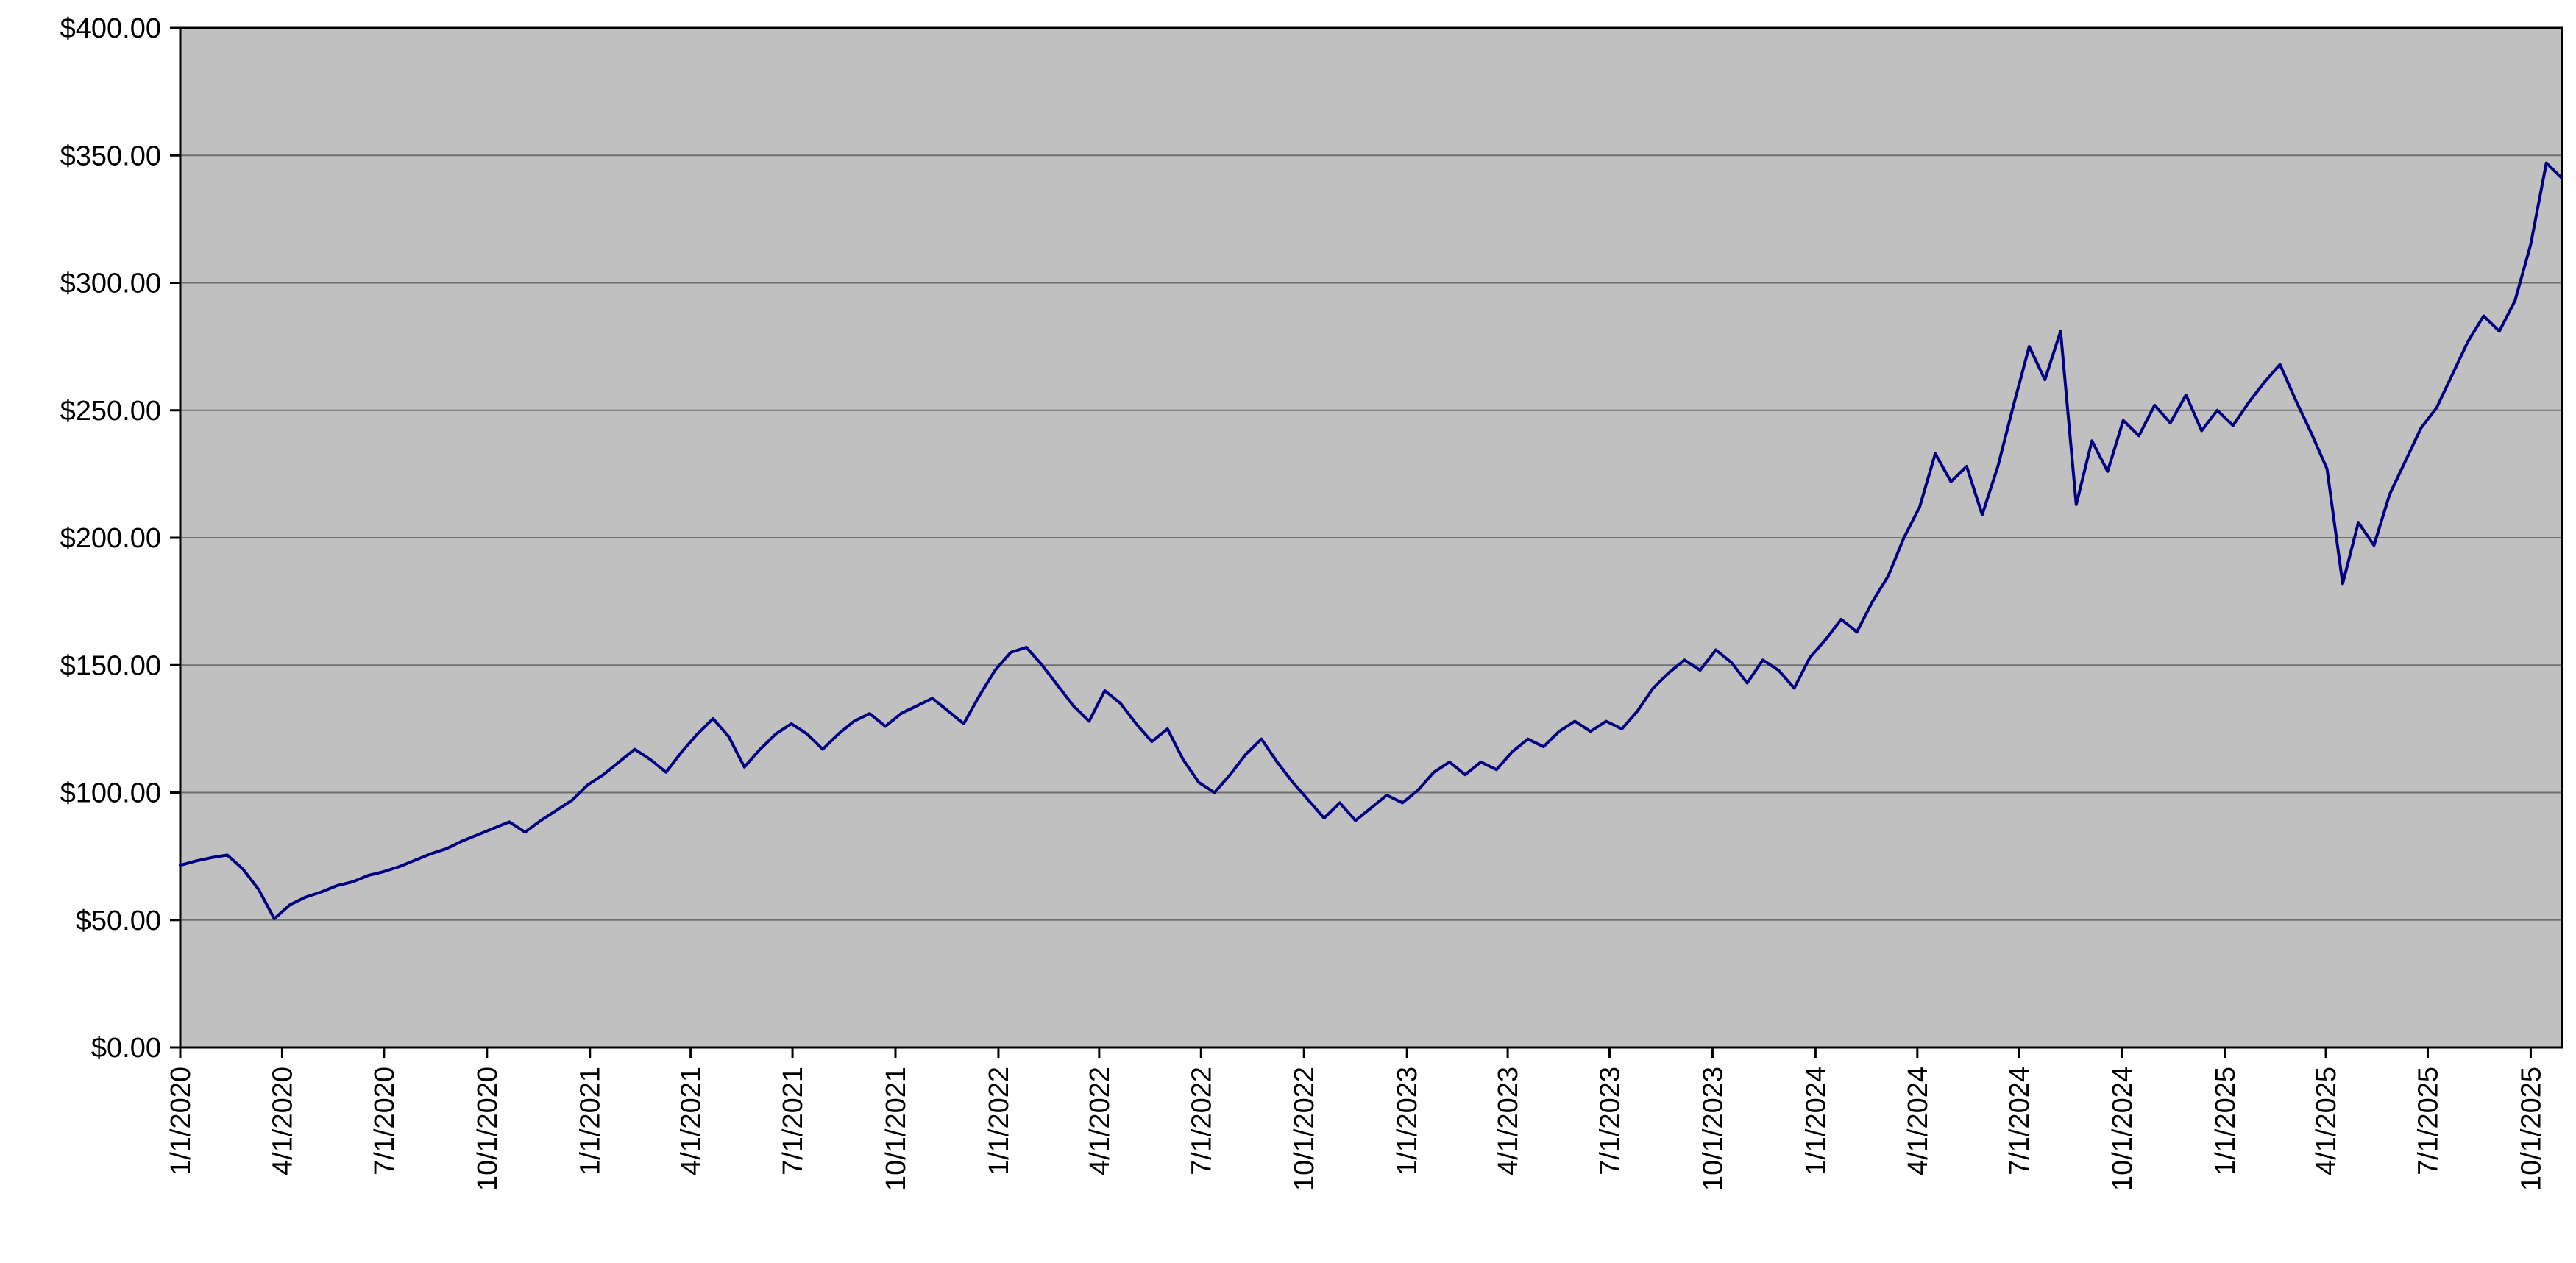 The width and height of the screenshot is (2576, 1263). What do you see at coordinates (2326, 1121) in the screenshot?
I see `x-axis-label: 4/1/2025` at bounding box center [2326, 1121].